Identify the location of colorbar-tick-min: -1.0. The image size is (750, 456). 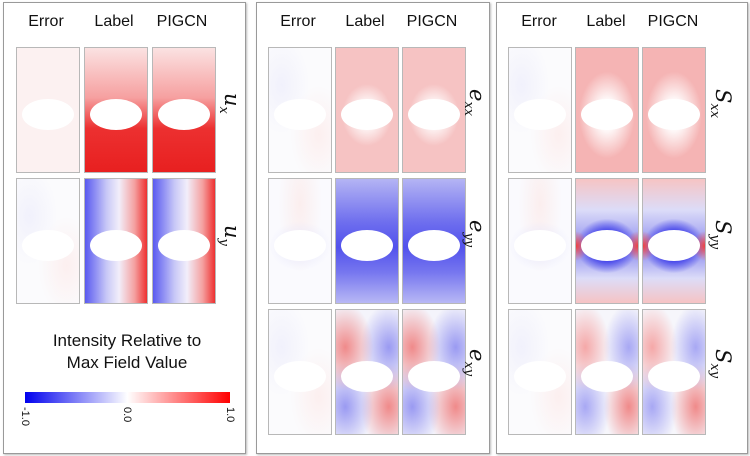
(25, 416).